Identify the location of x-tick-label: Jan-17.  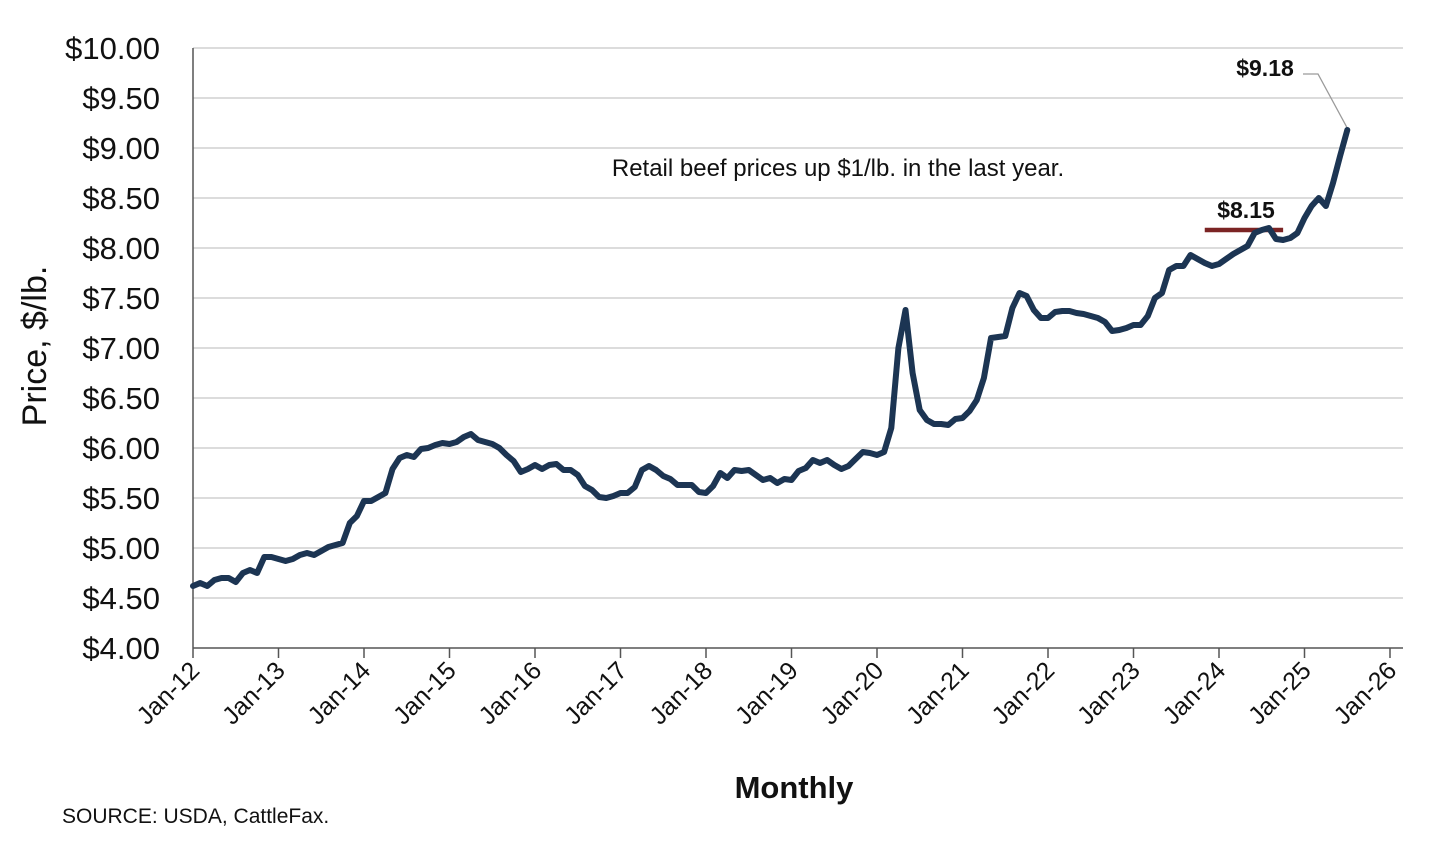
(596, 693).